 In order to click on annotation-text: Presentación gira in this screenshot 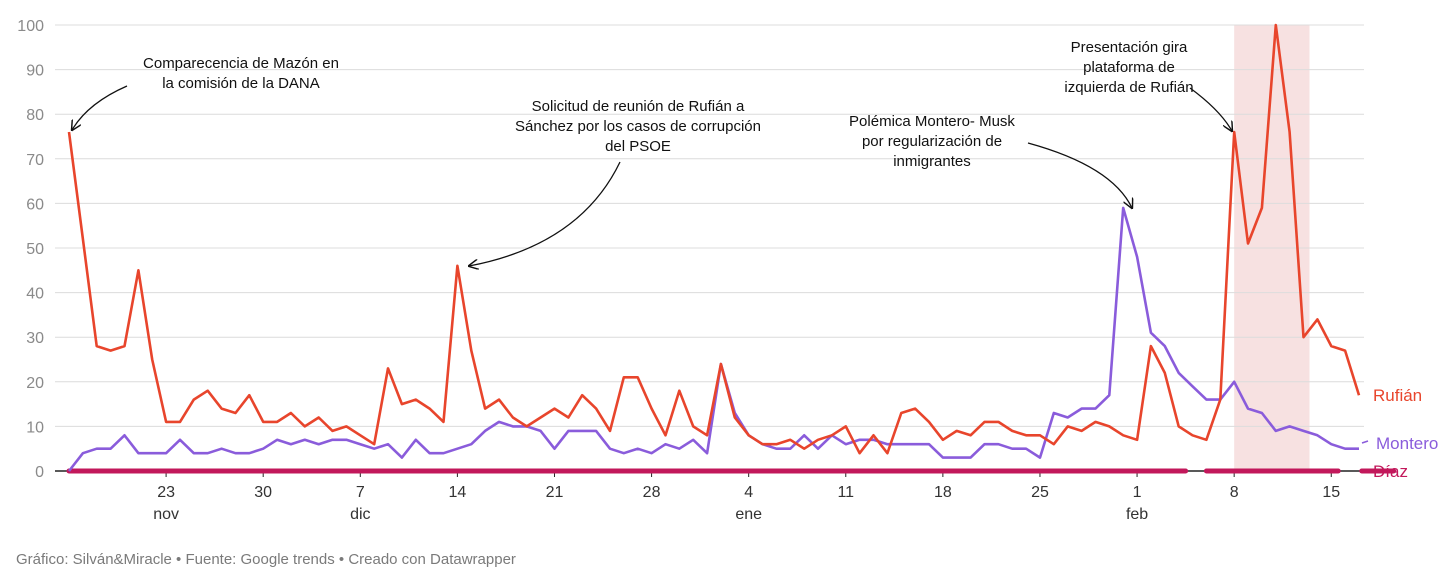, I will do `click(1129, 47)`.